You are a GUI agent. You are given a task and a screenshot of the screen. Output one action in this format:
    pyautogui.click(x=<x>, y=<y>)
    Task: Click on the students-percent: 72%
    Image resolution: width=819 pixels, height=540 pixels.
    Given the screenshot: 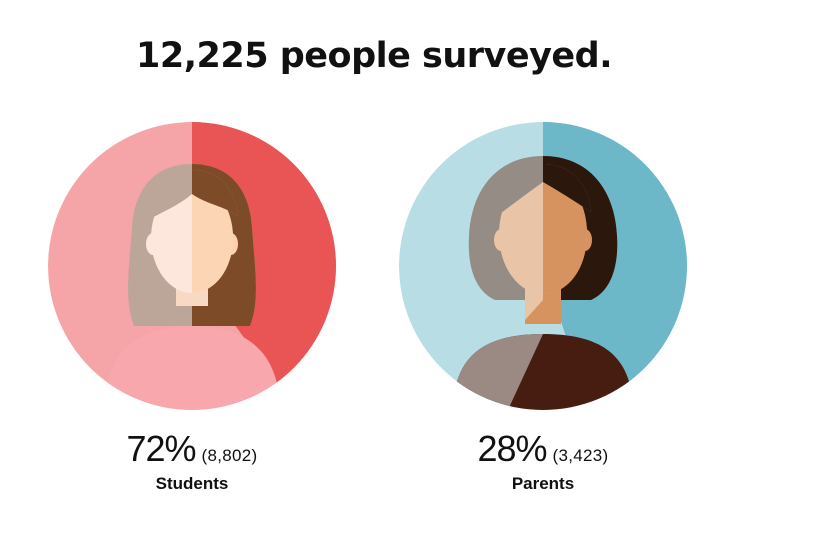 What is the action you would take?
    pyautogui.click(x=161, y=448)
    